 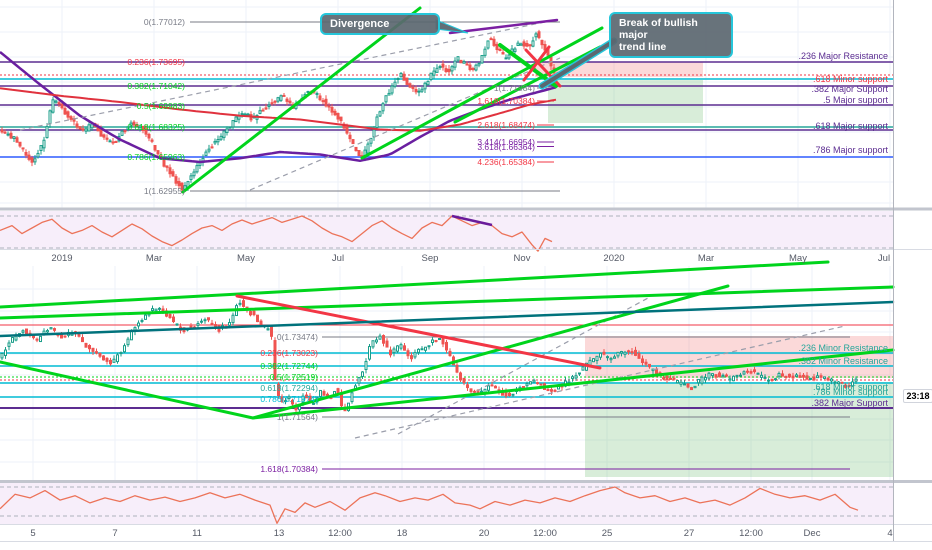 I want to click on divergence-callout-text: Divergence, so click(x=360, y=24).